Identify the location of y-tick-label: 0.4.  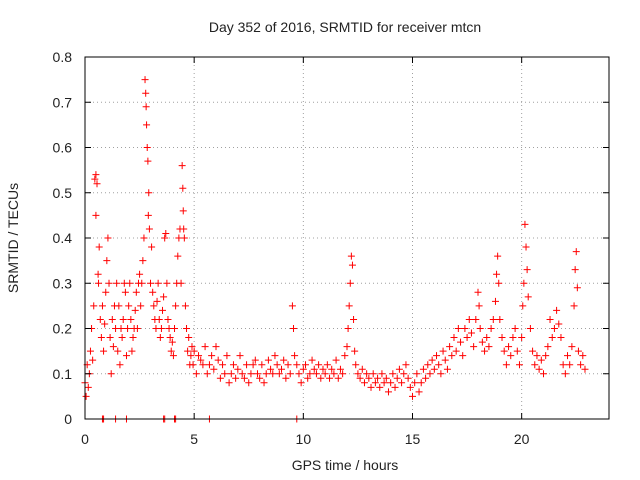
(63, 238).